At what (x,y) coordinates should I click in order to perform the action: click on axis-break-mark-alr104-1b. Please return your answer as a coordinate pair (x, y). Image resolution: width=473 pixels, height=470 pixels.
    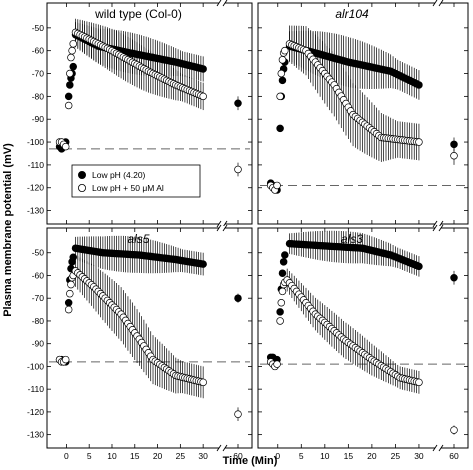
    Looking at the image, I should click on (441, 3).